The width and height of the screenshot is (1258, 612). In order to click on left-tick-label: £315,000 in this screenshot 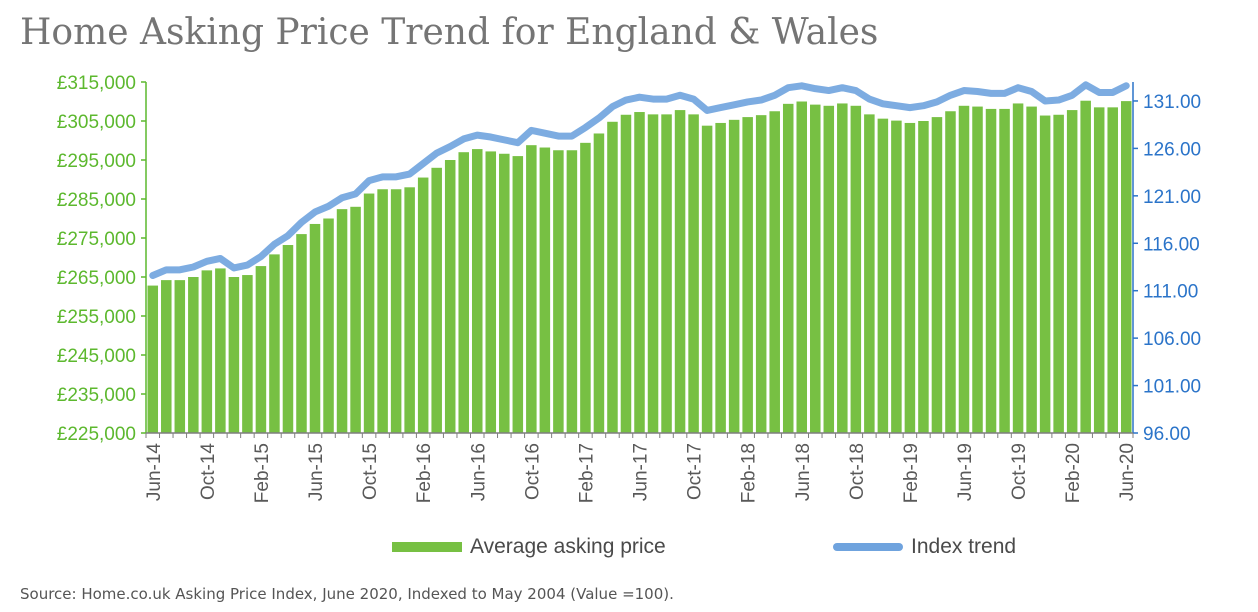, I will do `click(96, 83)`.